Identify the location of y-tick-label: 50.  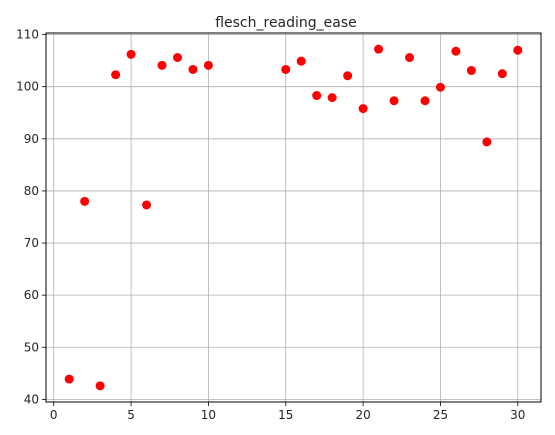
(31, 347).